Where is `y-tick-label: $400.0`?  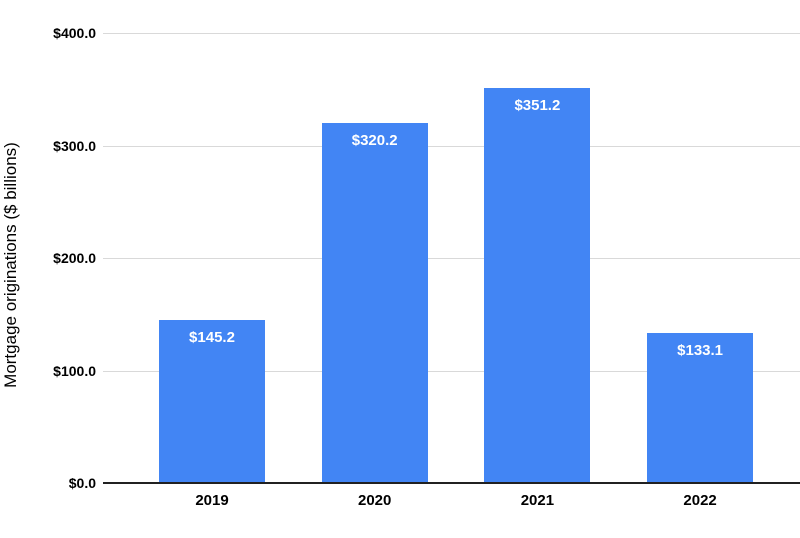 y-tick-label: $400.0 is located at coordinates (74, 33).